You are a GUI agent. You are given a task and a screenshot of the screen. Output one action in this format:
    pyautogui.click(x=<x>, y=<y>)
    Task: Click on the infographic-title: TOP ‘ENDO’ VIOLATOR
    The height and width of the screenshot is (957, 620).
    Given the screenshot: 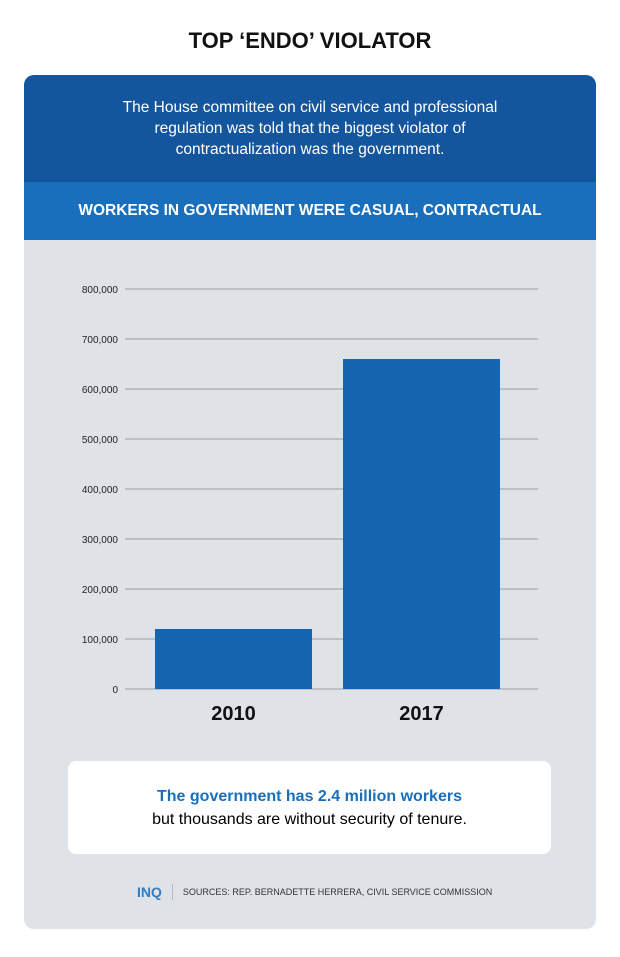 What is the action you would take?
    pyautogui.click(x=310, y=40)
    